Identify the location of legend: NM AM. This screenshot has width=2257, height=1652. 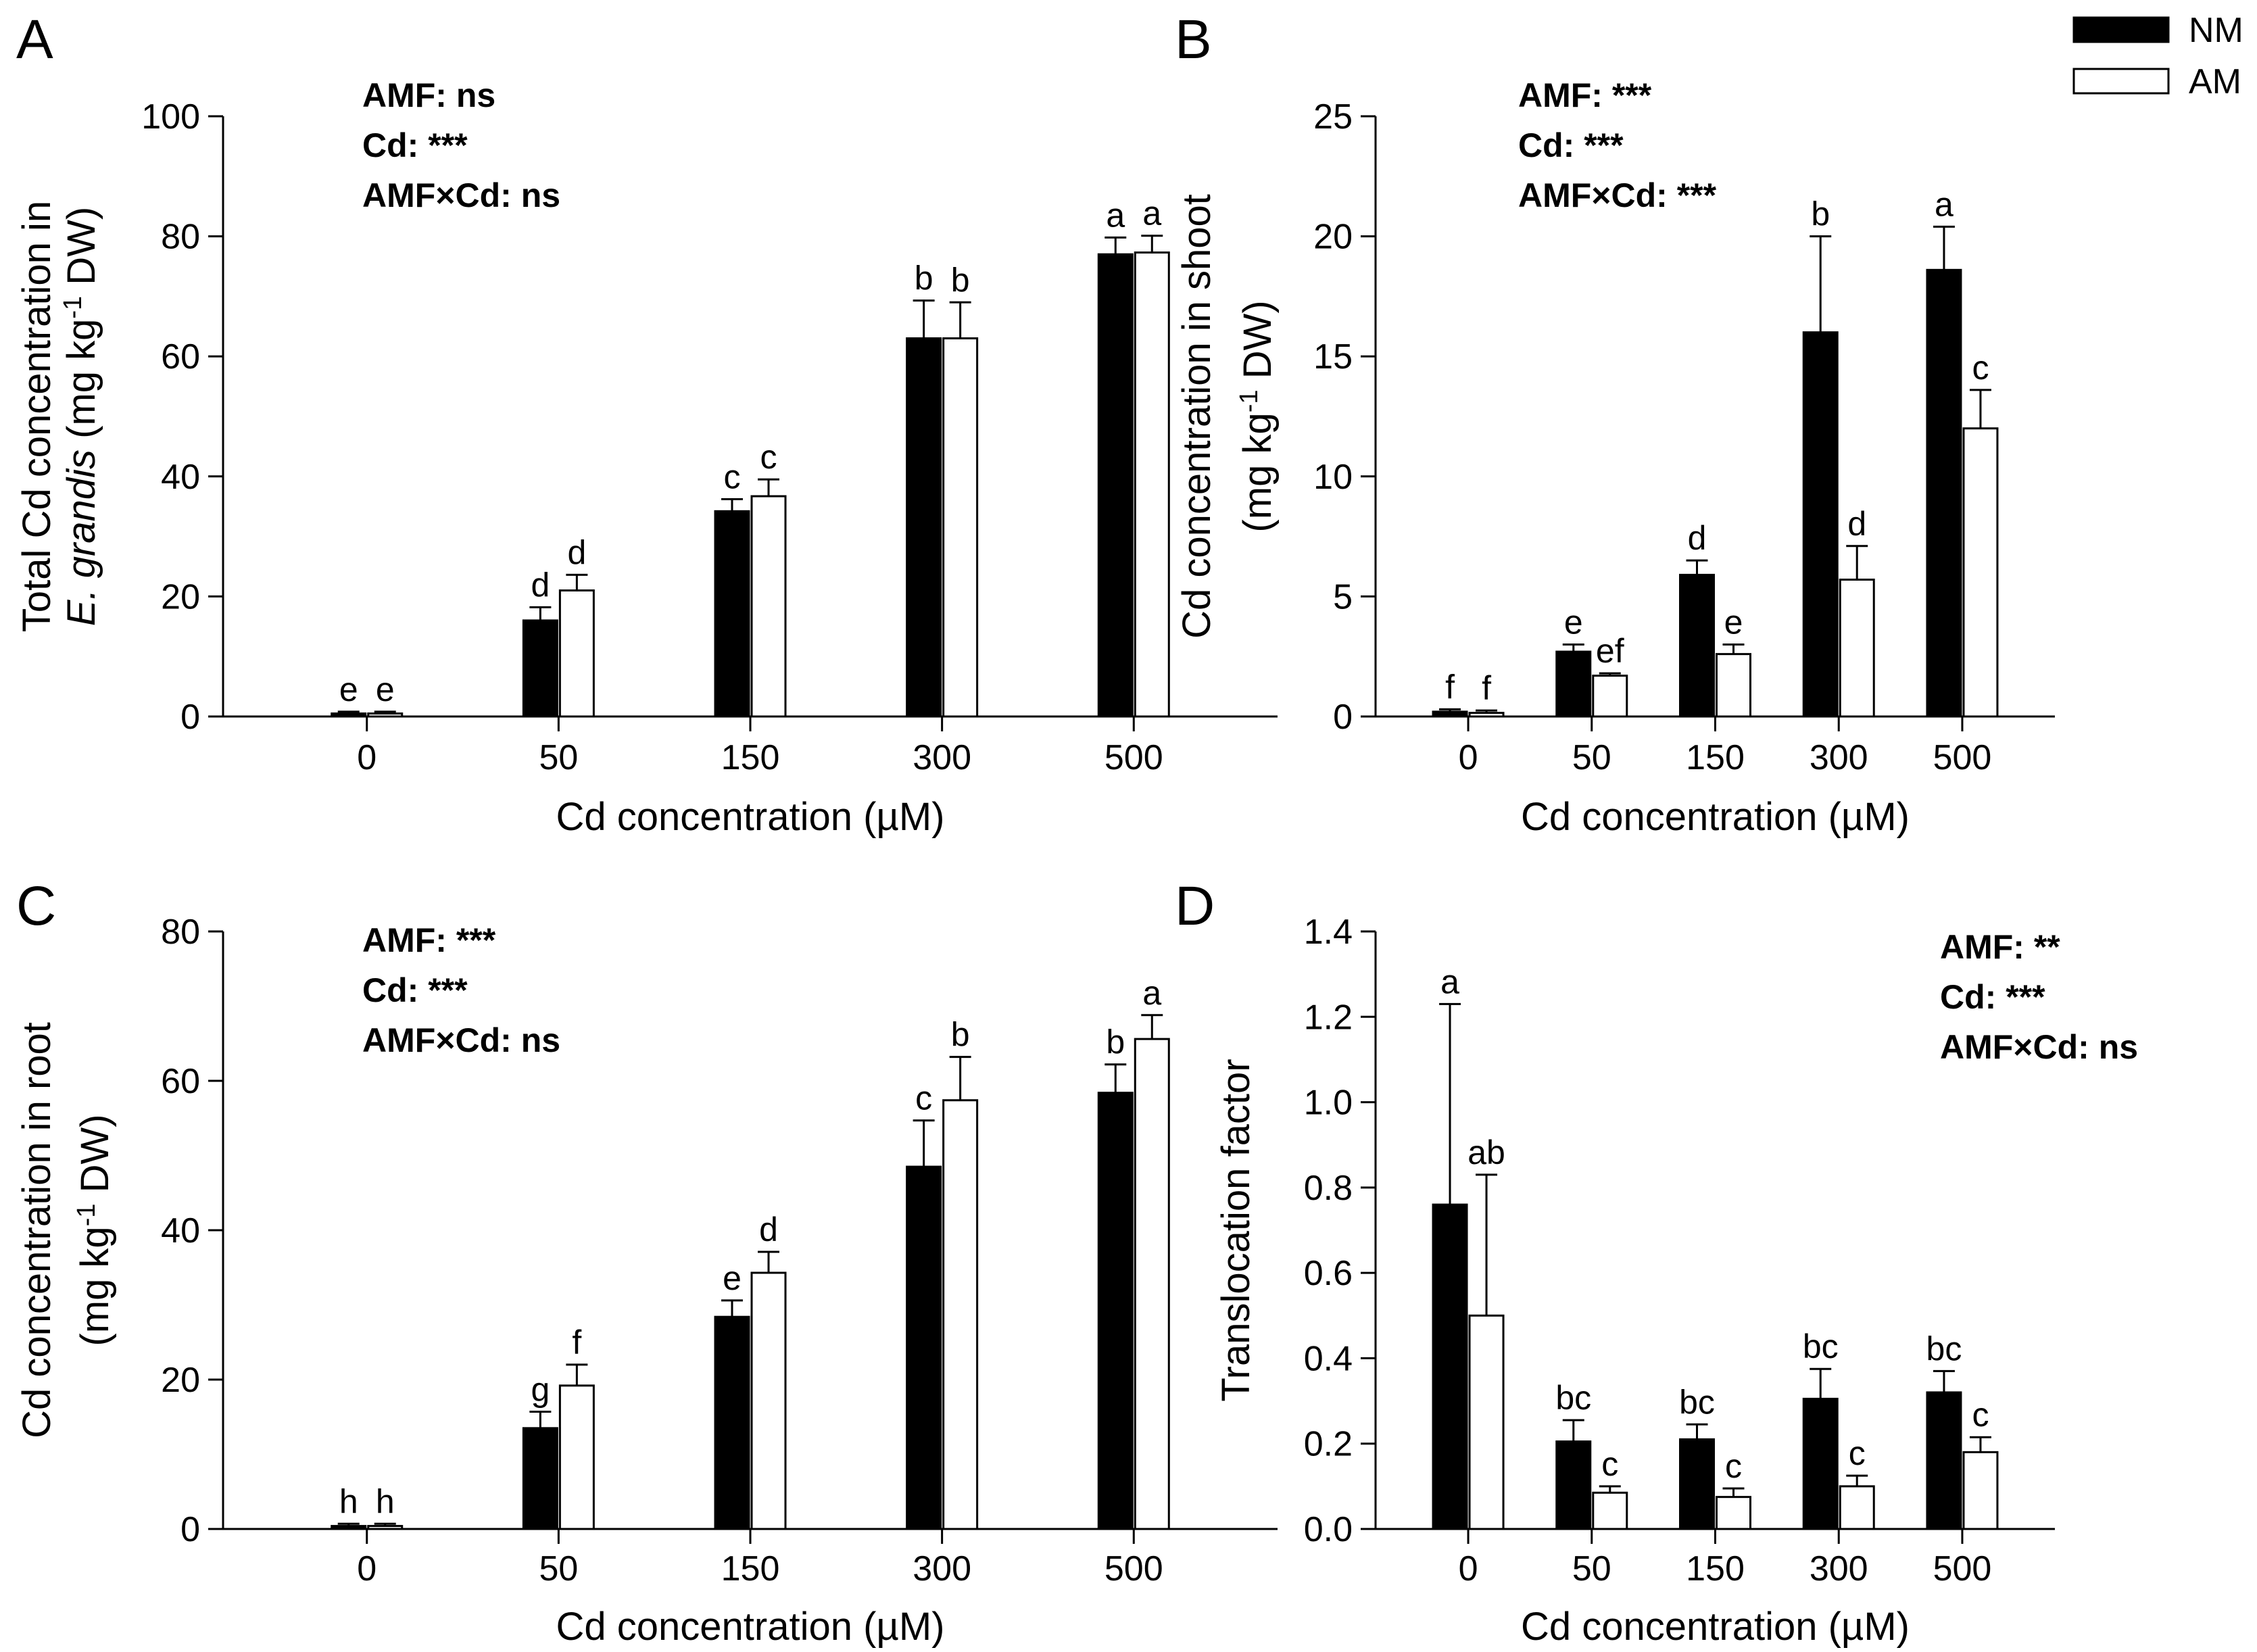
(2157, 56).